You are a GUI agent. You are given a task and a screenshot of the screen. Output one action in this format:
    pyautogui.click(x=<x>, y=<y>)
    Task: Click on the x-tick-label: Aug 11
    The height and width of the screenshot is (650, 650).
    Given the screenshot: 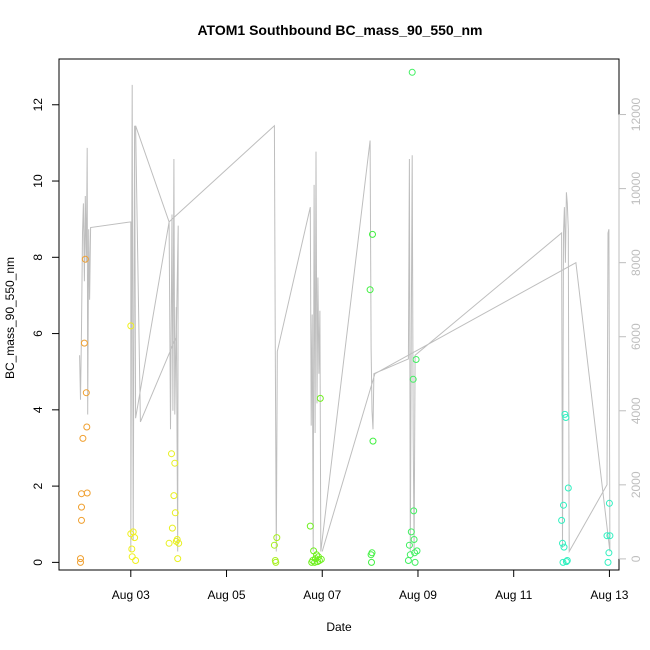 What is the action you would take?
    pyautogui.click(x=513, y=595)
    